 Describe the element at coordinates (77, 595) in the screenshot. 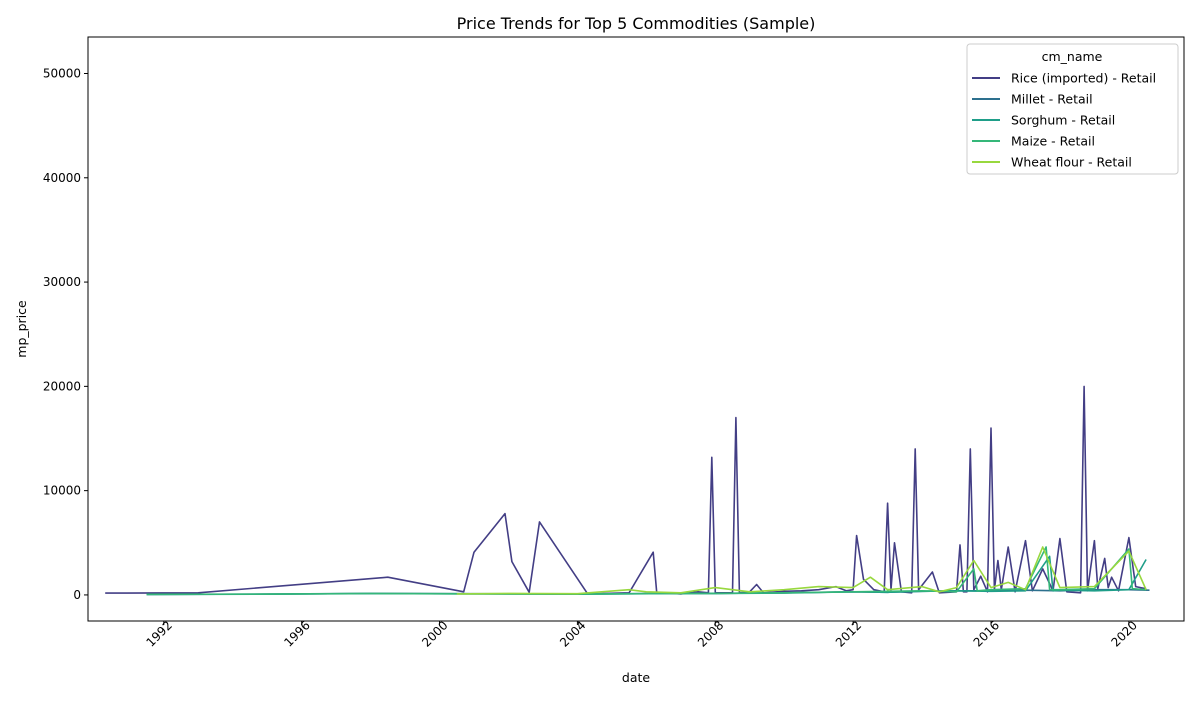

I see `y-tick-label: 0` at that location.